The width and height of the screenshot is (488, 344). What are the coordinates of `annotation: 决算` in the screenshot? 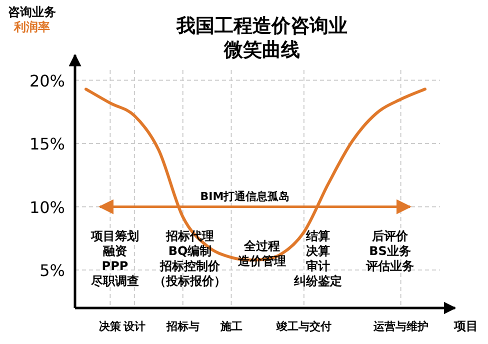 It's located at (318, 251).